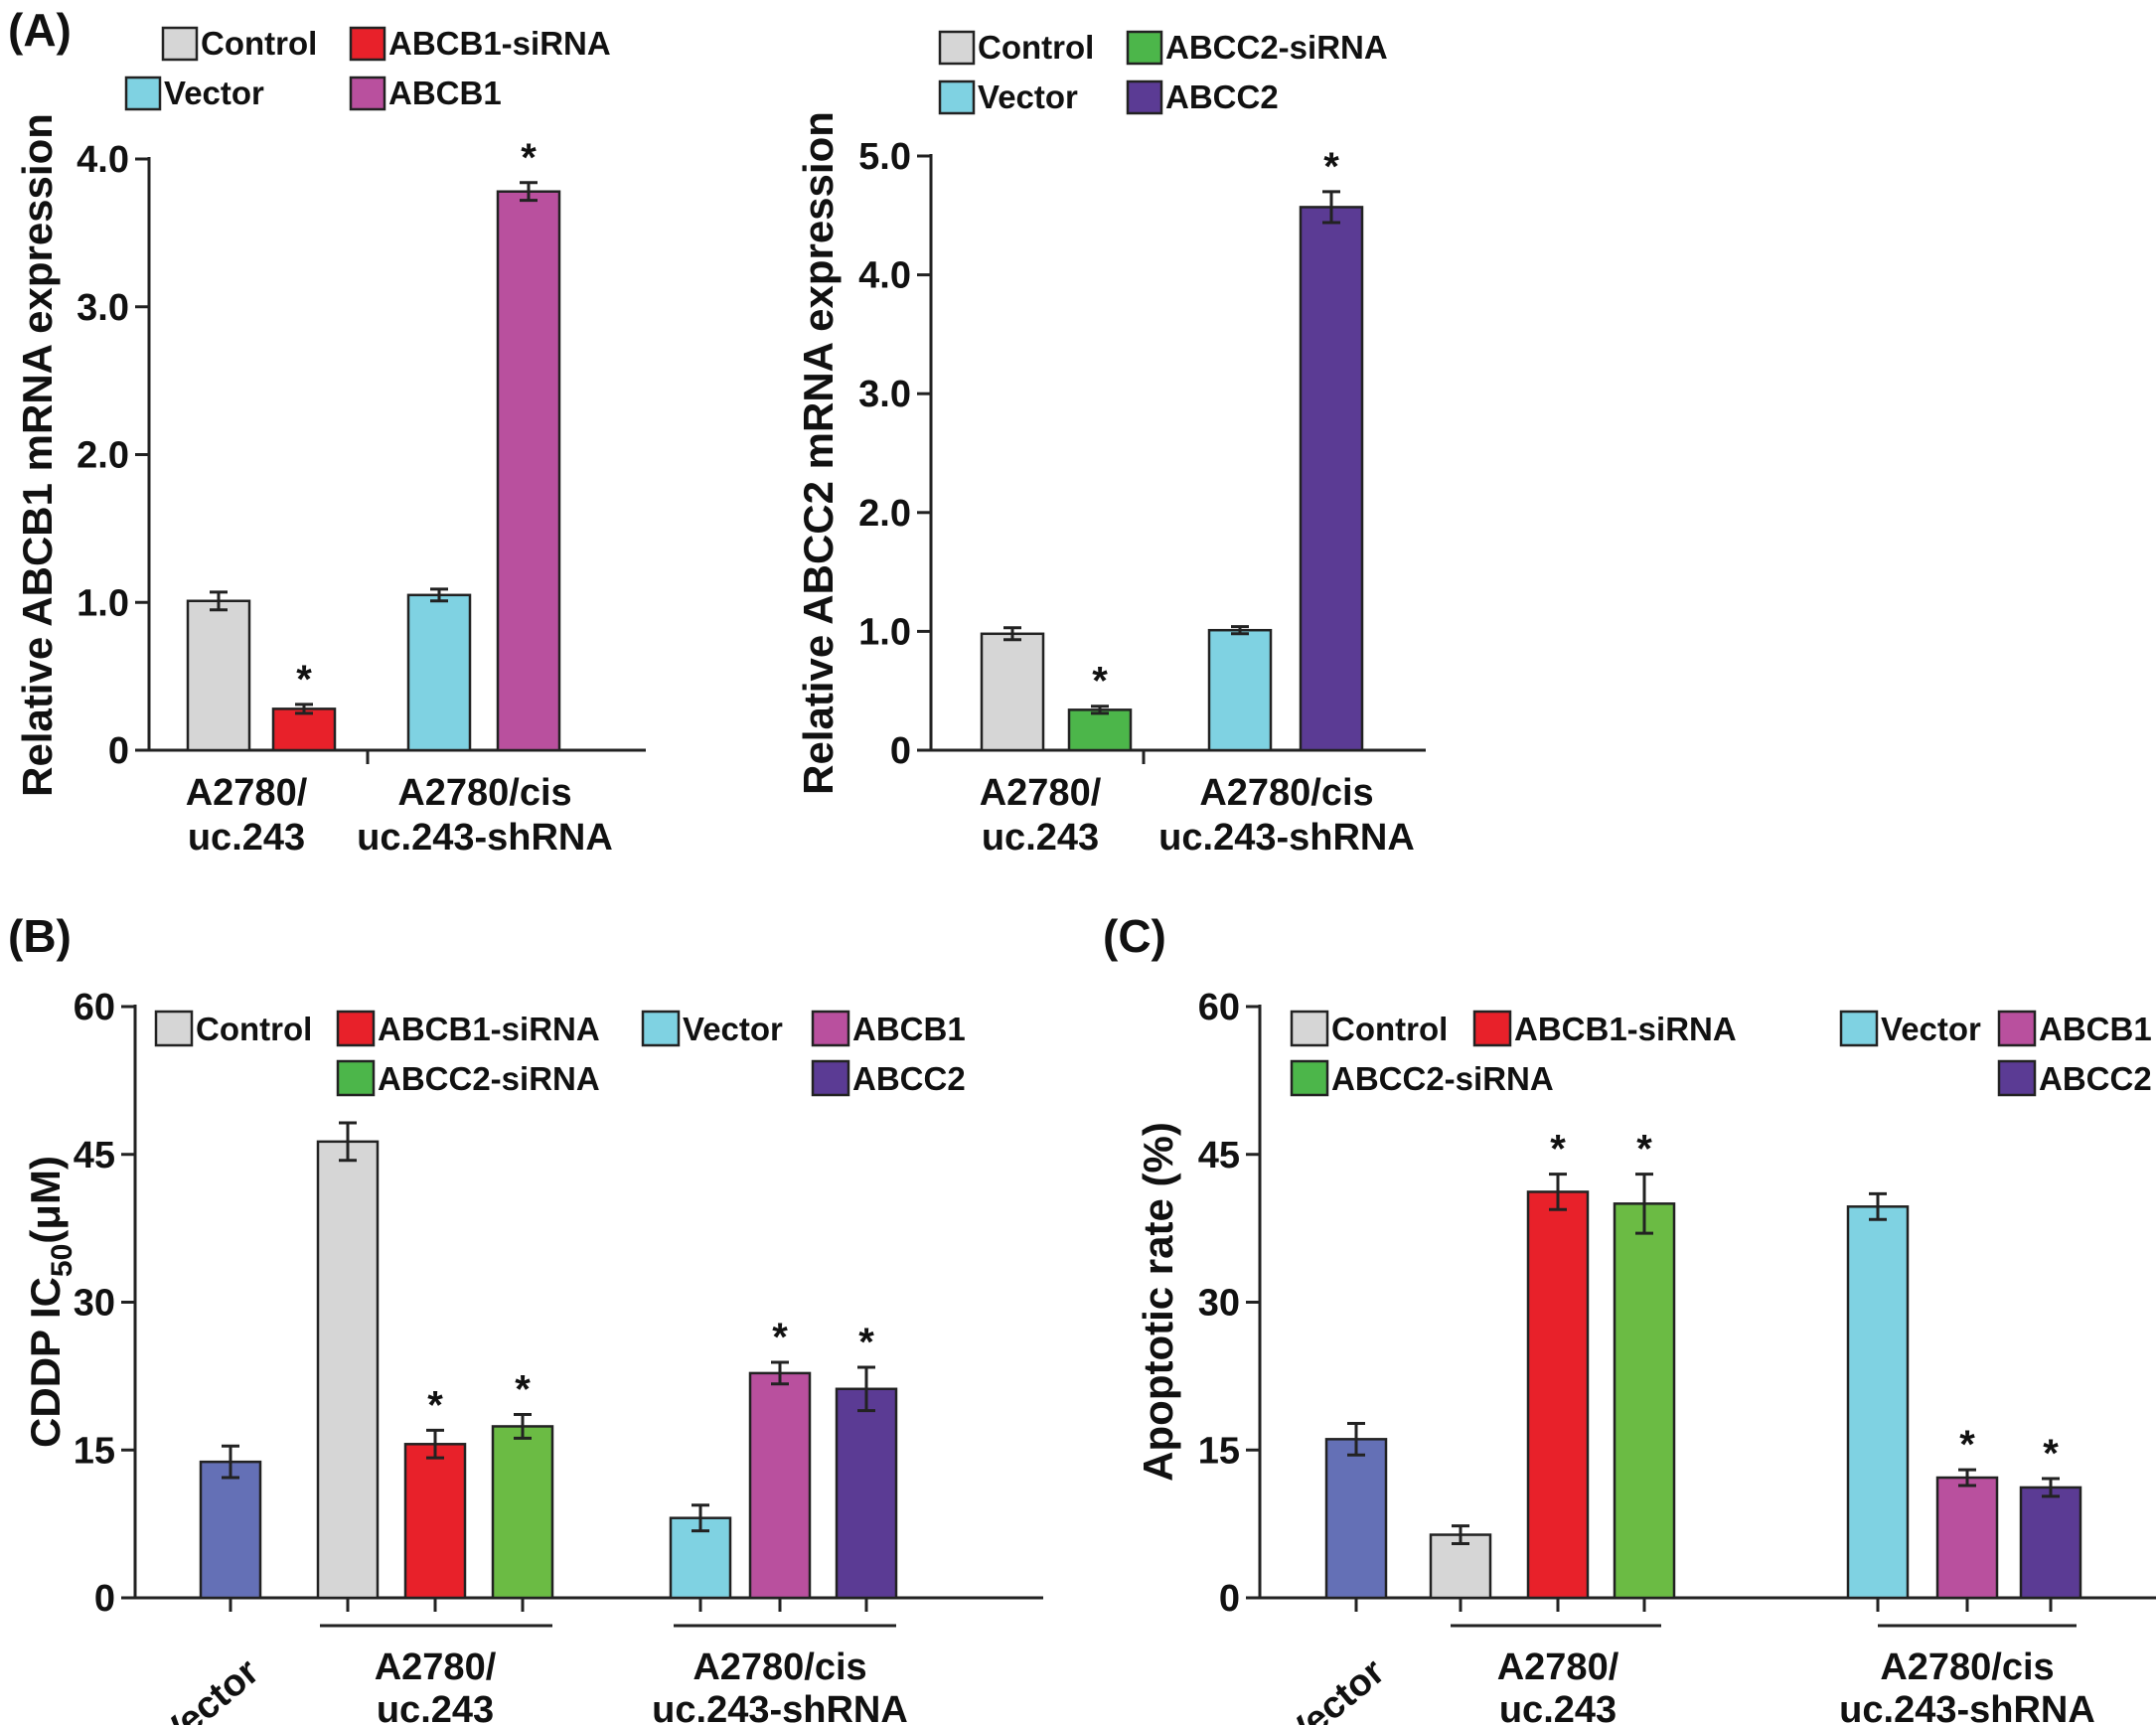 This screenshot has height=1725, width=2156. I want to click on chart-a2-y-tick-label: 2.0, so click(884, 514).